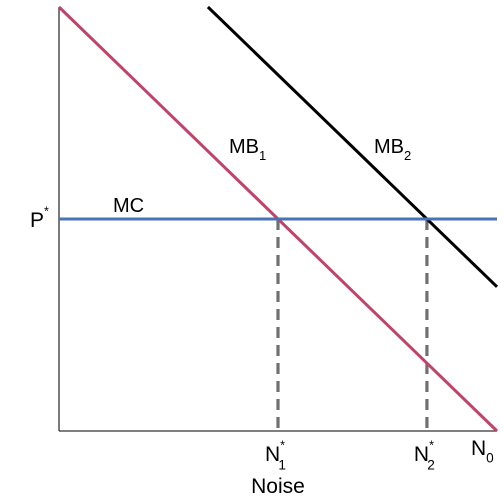 This screenshot has height=504, width=504. I want to click on equilibrium-tick-label-1: N* 1, so click(275, 455).